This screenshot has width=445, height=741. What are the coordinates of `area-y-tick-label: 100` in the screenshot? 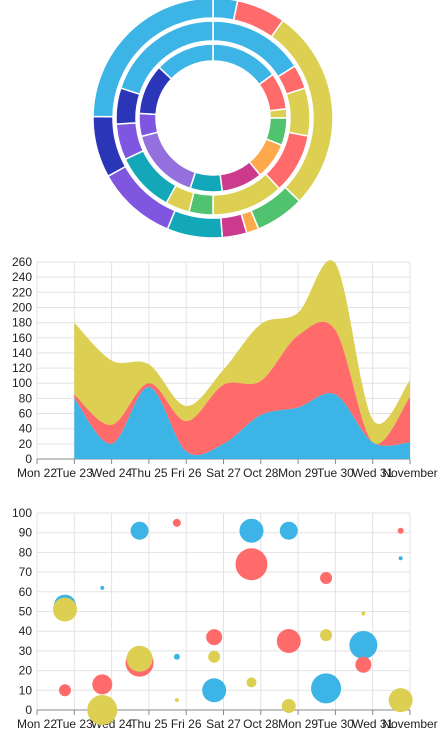 It's located at (22, 383).